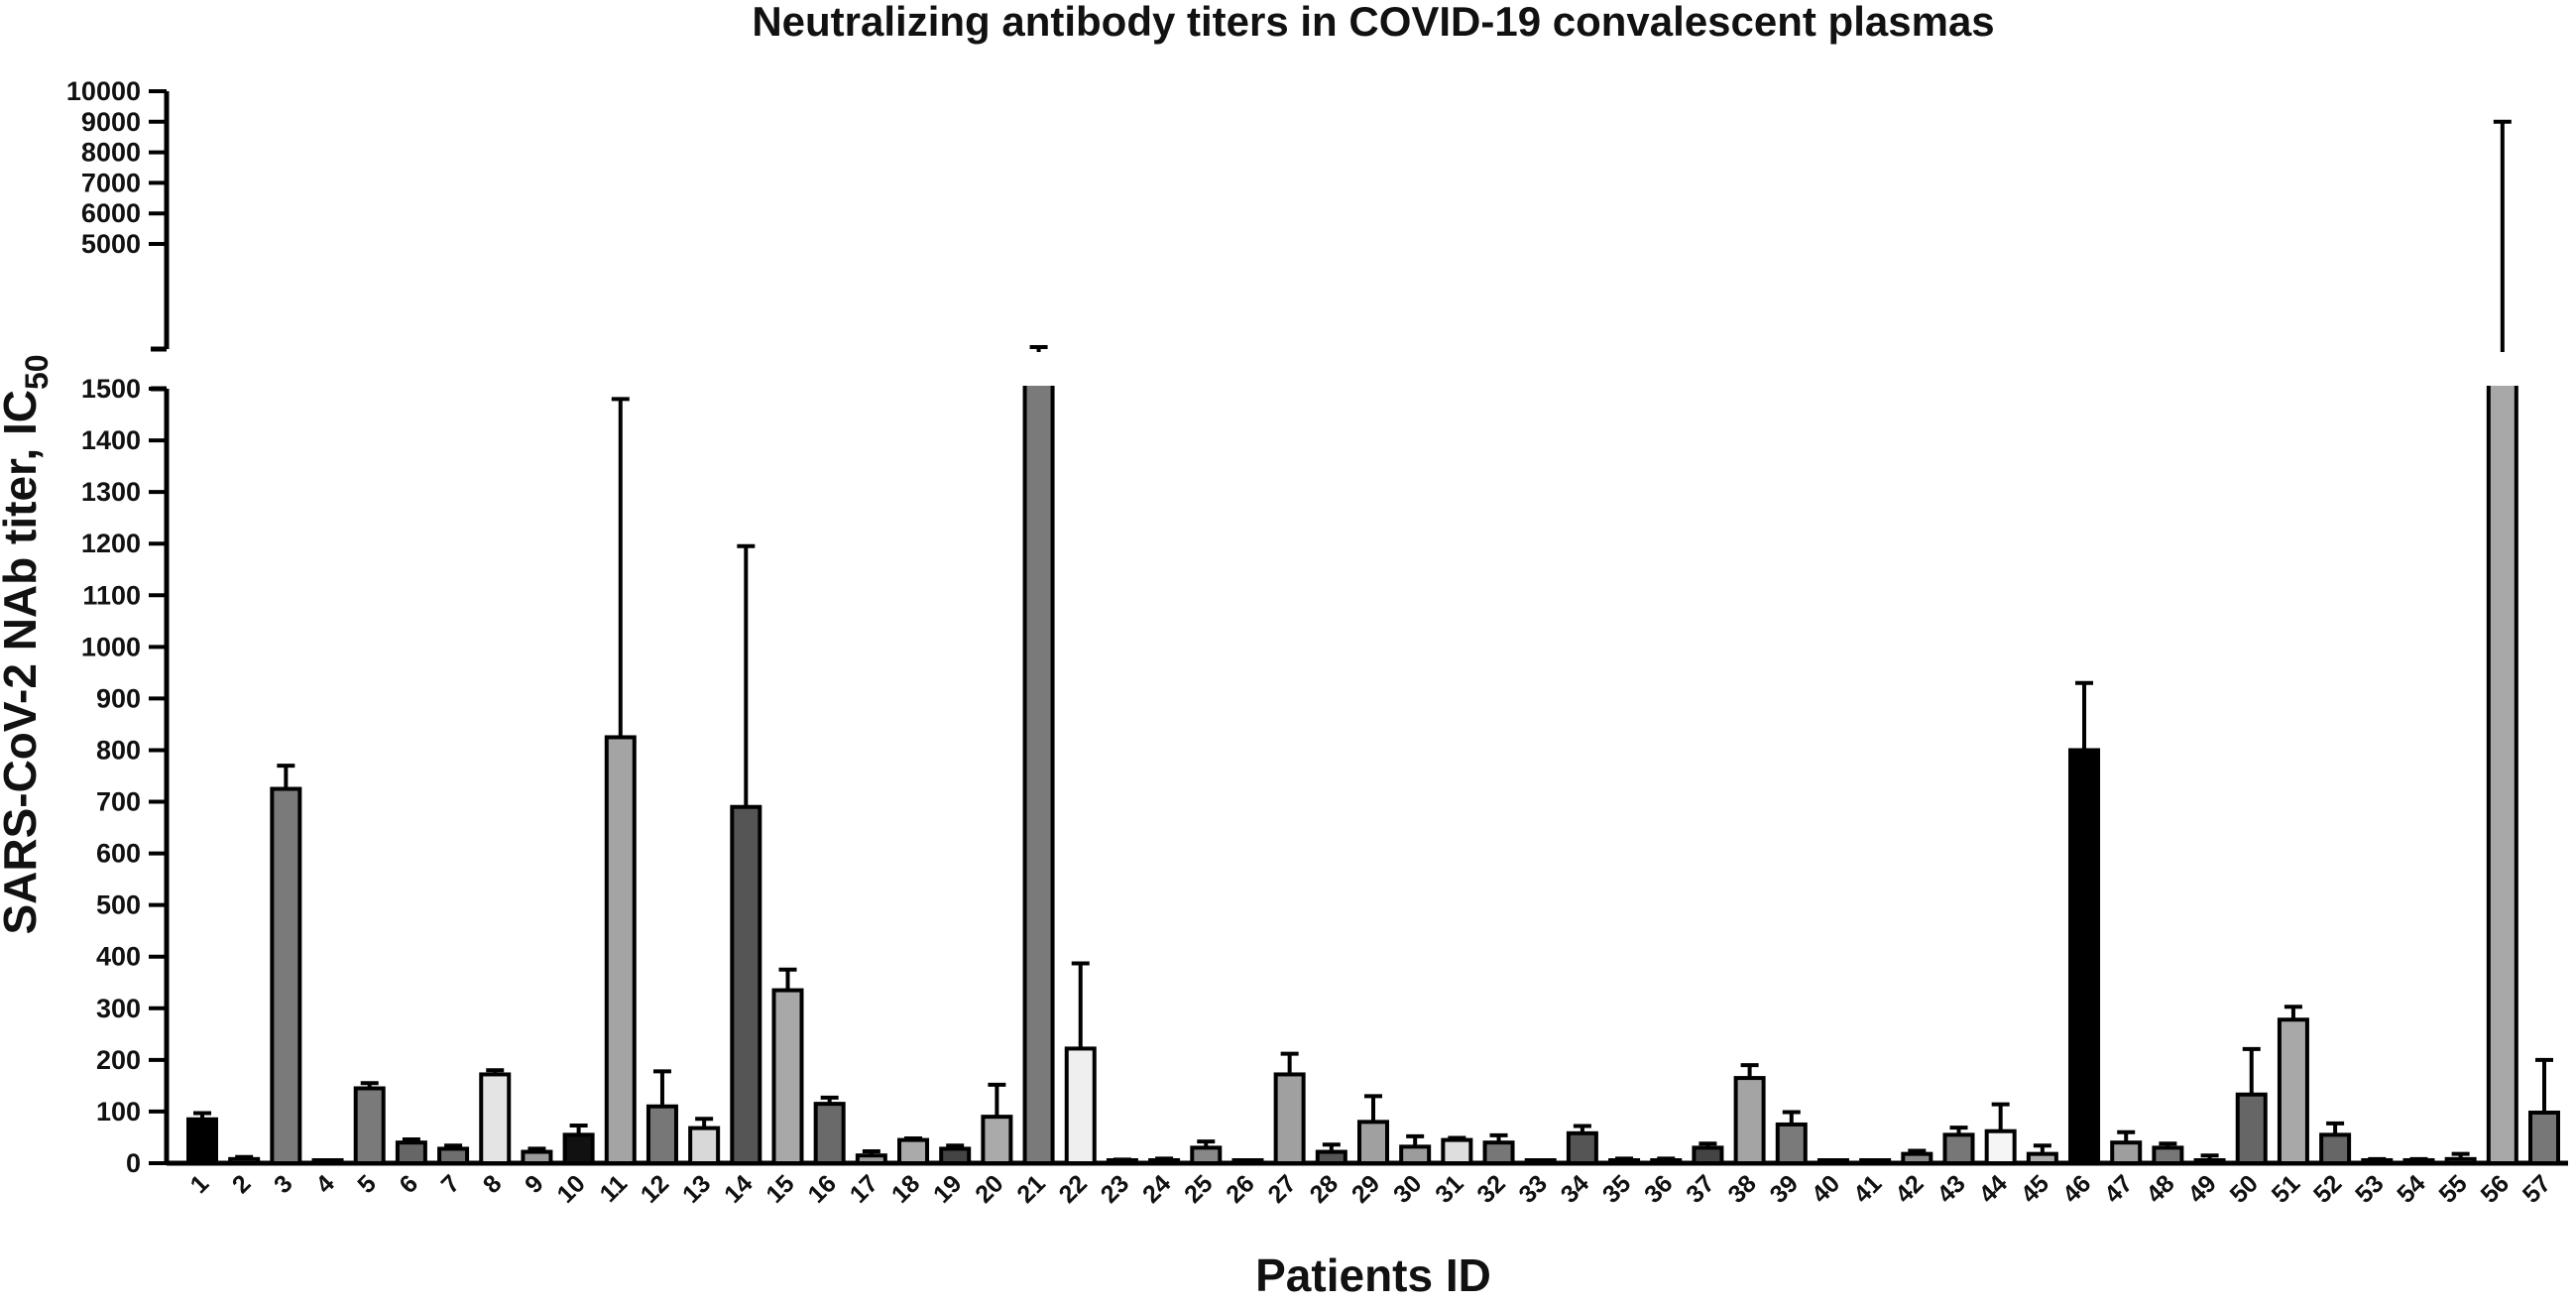 This screenshot has width=2576, height=1305. What do you see at coordinates (1361, 369) in the screenshot?
I see `axis-break-gap` at bounding box center [1361, 369].